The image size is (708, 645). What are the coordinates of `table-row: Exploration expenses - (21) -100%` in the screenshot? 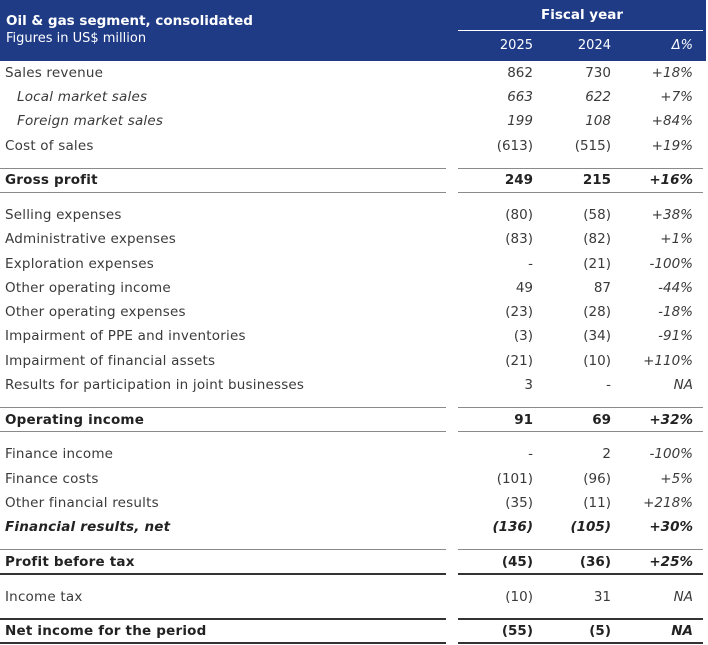 It's located at (353, 265).